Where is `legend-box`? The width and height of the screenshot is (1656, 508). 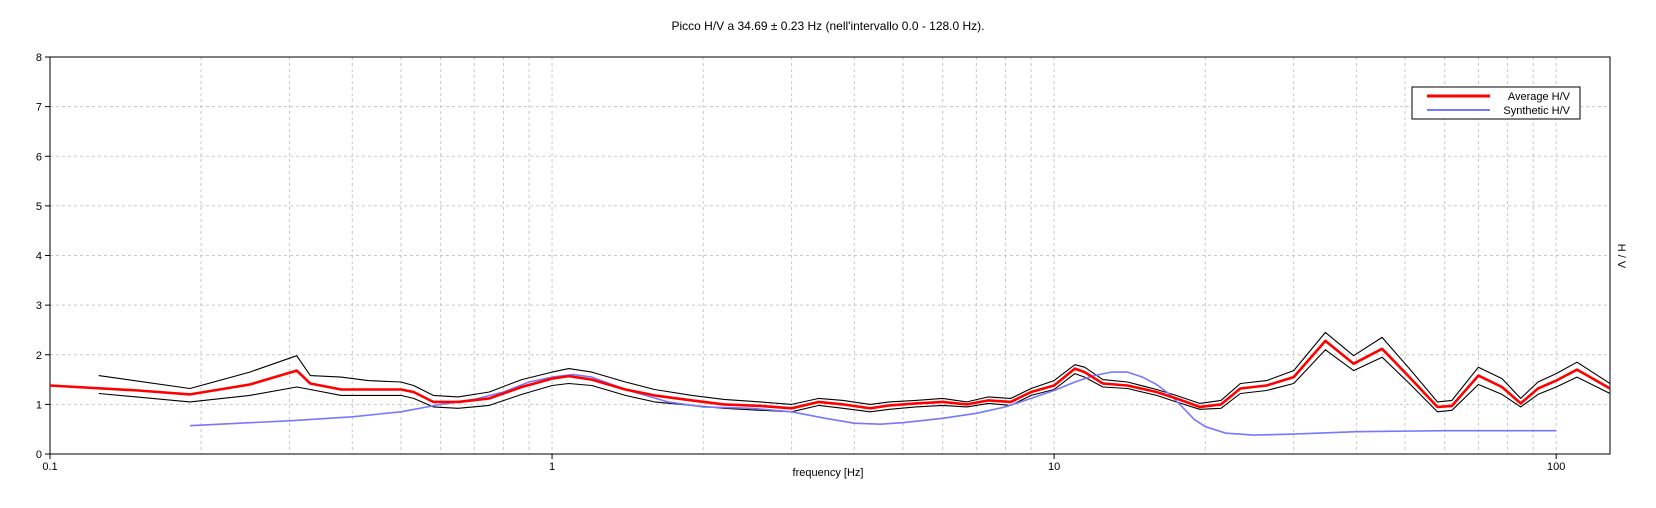
legend-box is located at coordinates (1496, 103).